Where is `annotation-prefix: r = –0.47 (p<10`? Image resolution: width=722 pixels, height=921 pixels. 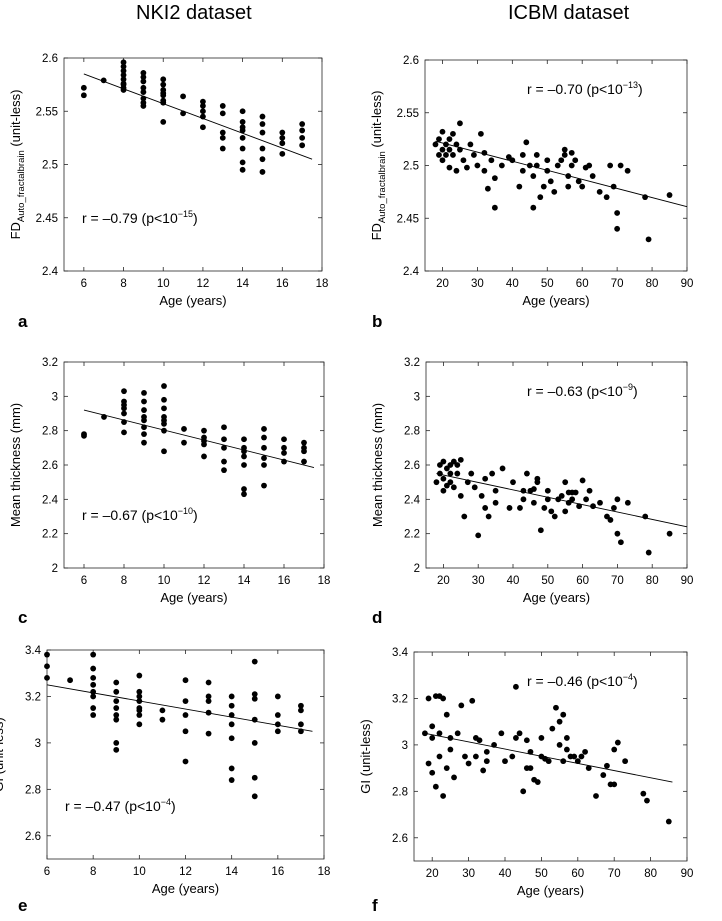 annotation-prefix: r = –0.47 (p<10 is located at coordinates (113, 806).